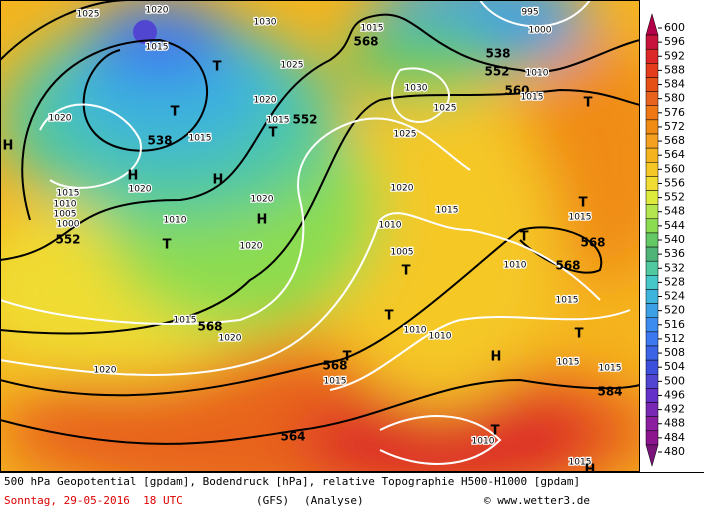 The width and height of the screenshot is (704, 513). Describe the element at coordinates (674, 366) in the screenshot. I see `legend-label: 504` at that location.